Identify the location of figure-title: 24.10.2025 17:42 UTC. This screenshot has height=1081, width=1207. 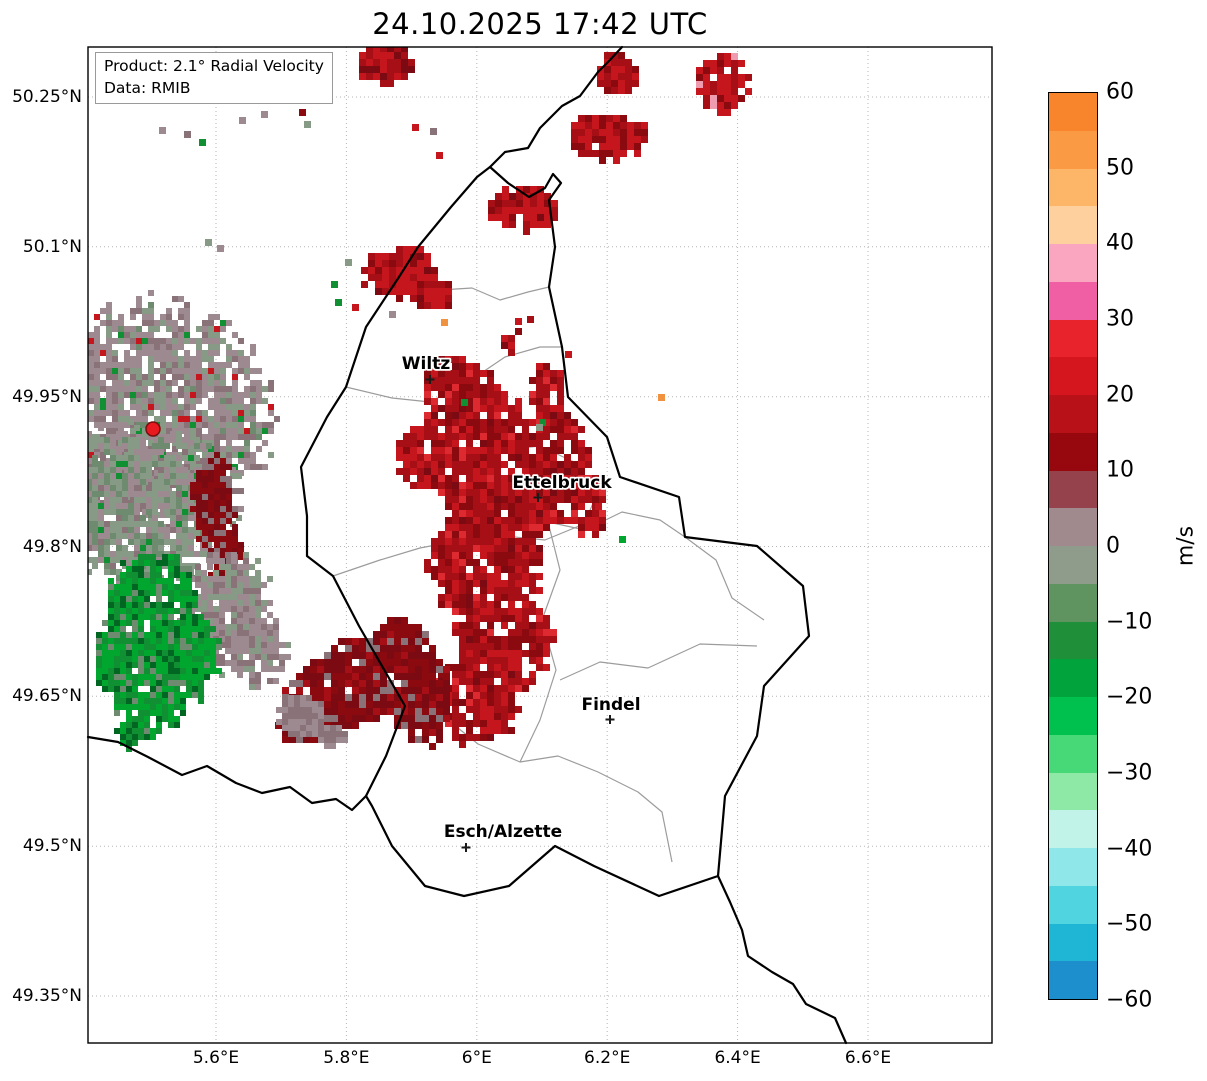
(540, 24).